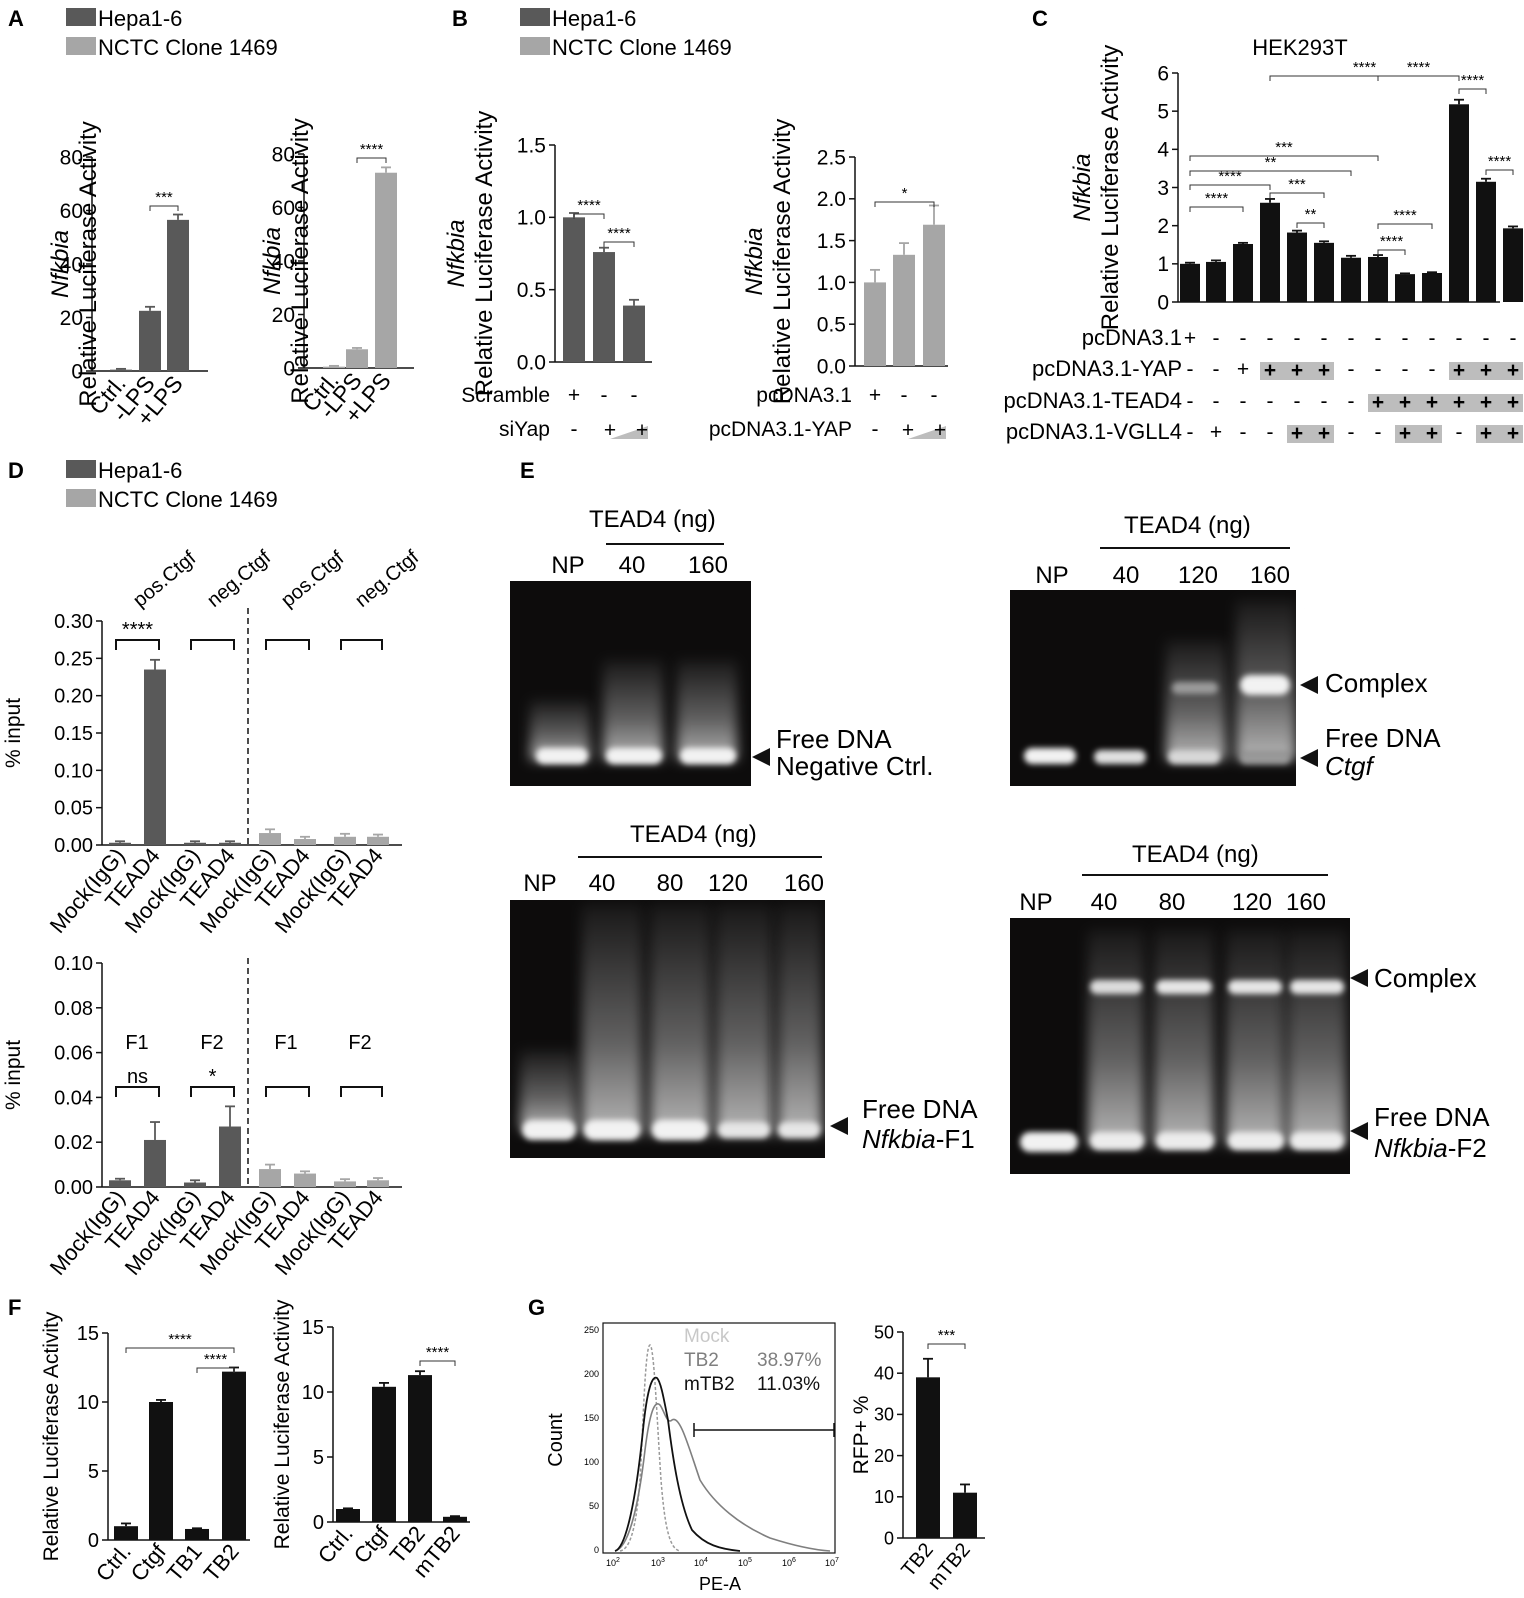 The width and height of the screenshot is (1524, 1598). Describe the element at coordinates (71, 211) in the screenshot. I see `y-tick-label: 60` at that location.